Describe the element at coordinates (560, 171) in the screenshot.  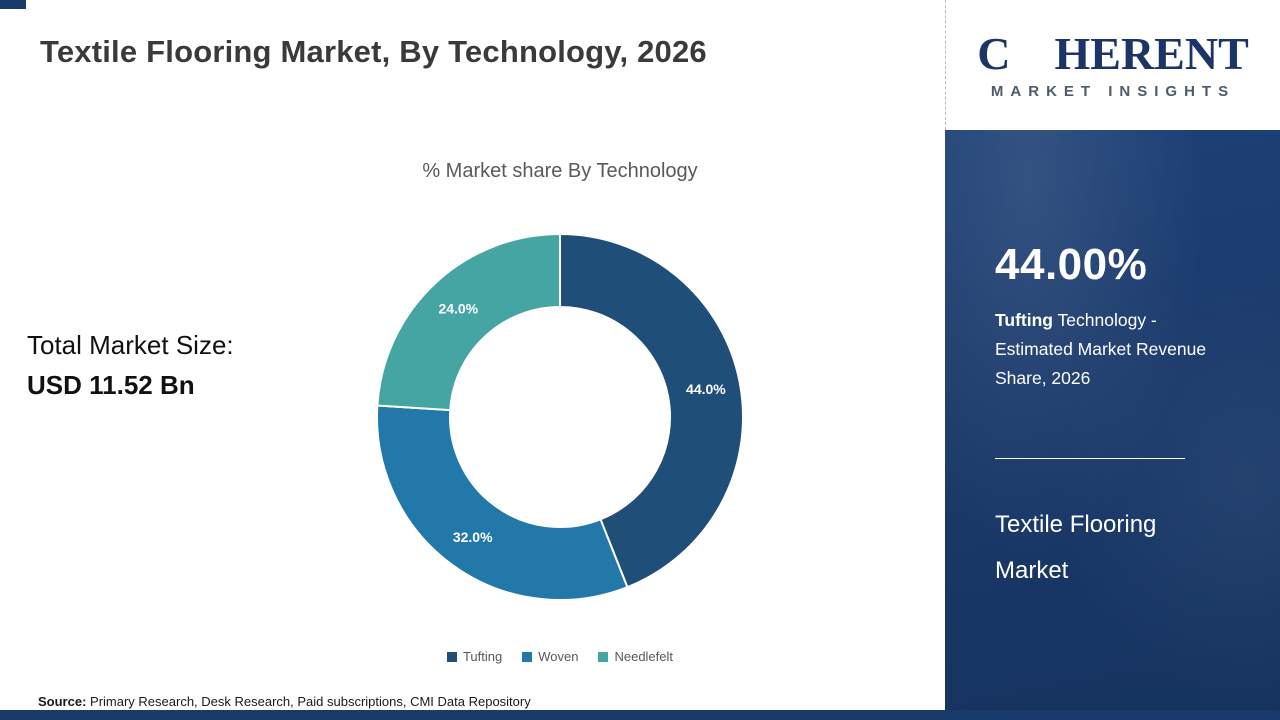
I see `chart-title: % Market share By Technology` at that location.